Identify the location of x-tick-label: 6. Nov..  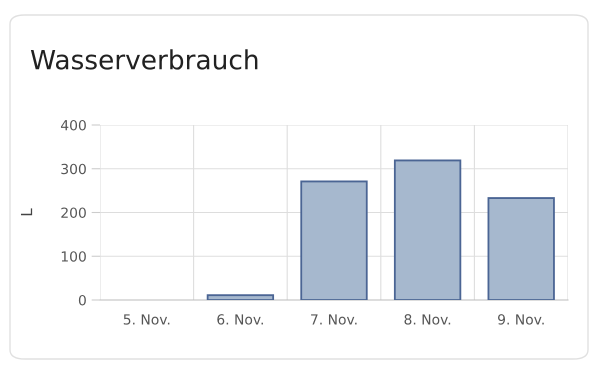
(240, 319).